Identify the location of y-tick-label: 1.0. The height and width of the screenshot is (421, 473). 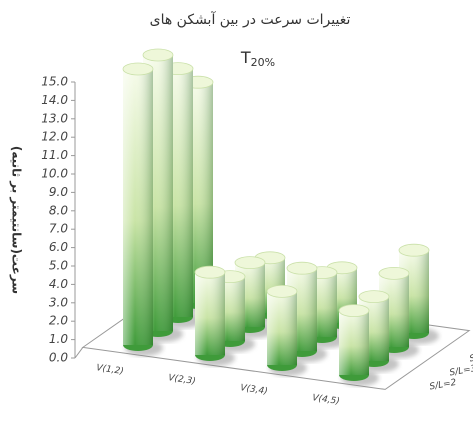
(58, 339).